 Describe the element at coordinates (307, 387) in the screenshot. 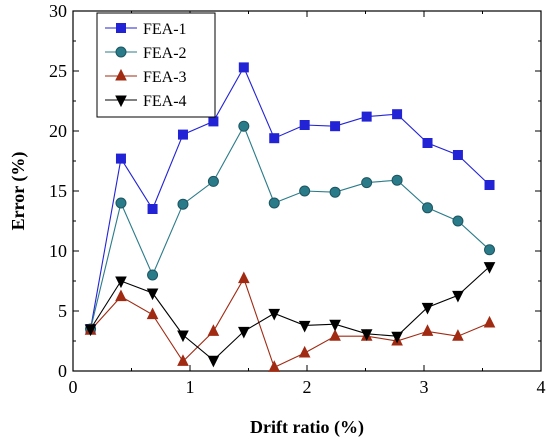

I see `x-tick-label: 2` at that location.